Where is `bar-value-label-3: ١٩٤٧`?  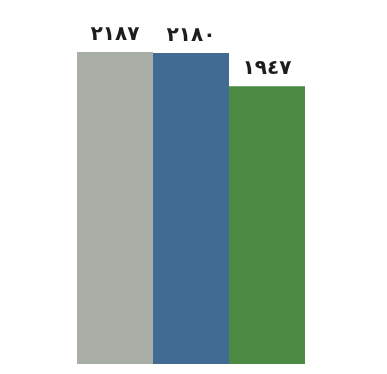
bar-value-label-3: ١٩٤٧ is located at coordinates (267, 67).